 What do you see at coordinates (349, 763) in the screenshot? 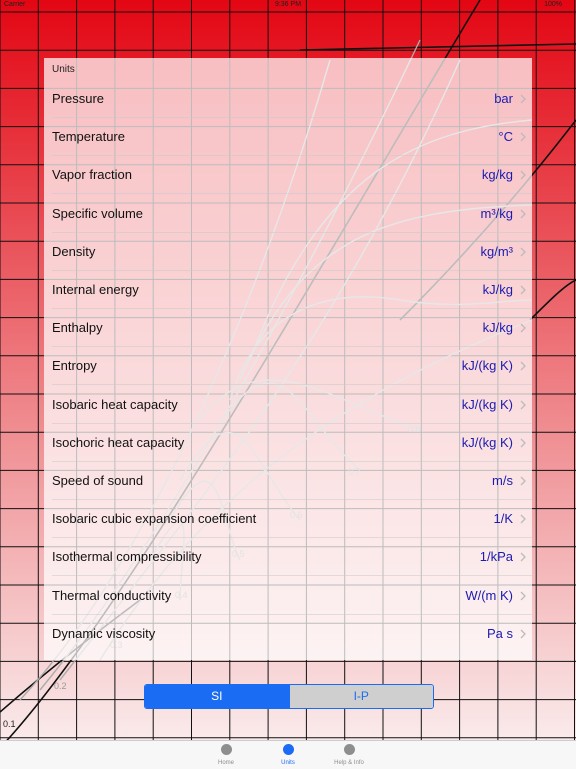
I see `tab-label: Help & Info` at bounding box center [349, 763].